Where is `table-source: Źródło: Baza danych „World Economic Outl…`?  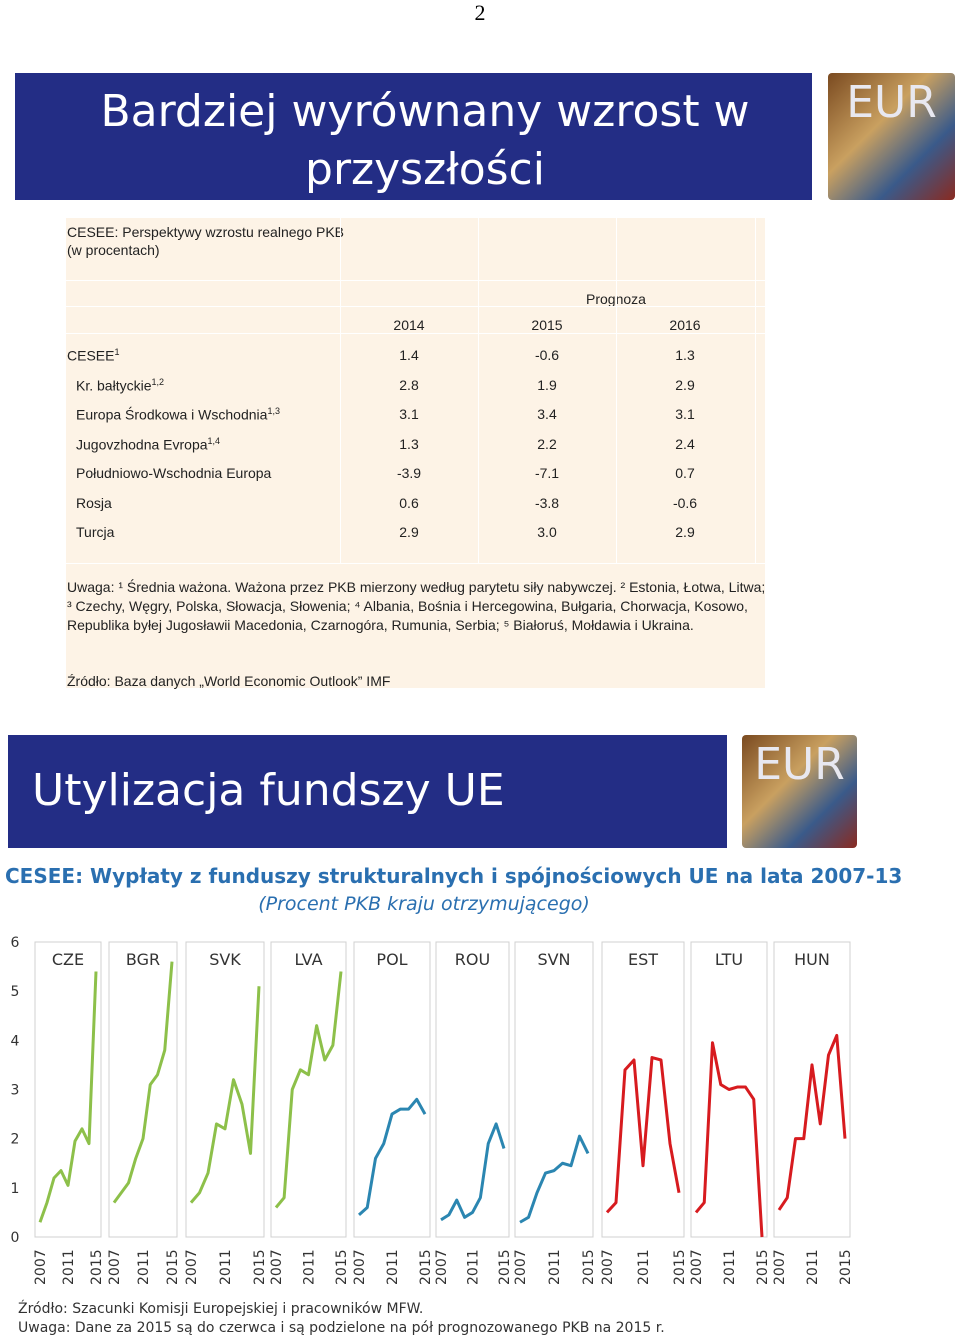 table-source: Źródło: Baza danych „World Economic Outl… is located at coordinates (229, 681).